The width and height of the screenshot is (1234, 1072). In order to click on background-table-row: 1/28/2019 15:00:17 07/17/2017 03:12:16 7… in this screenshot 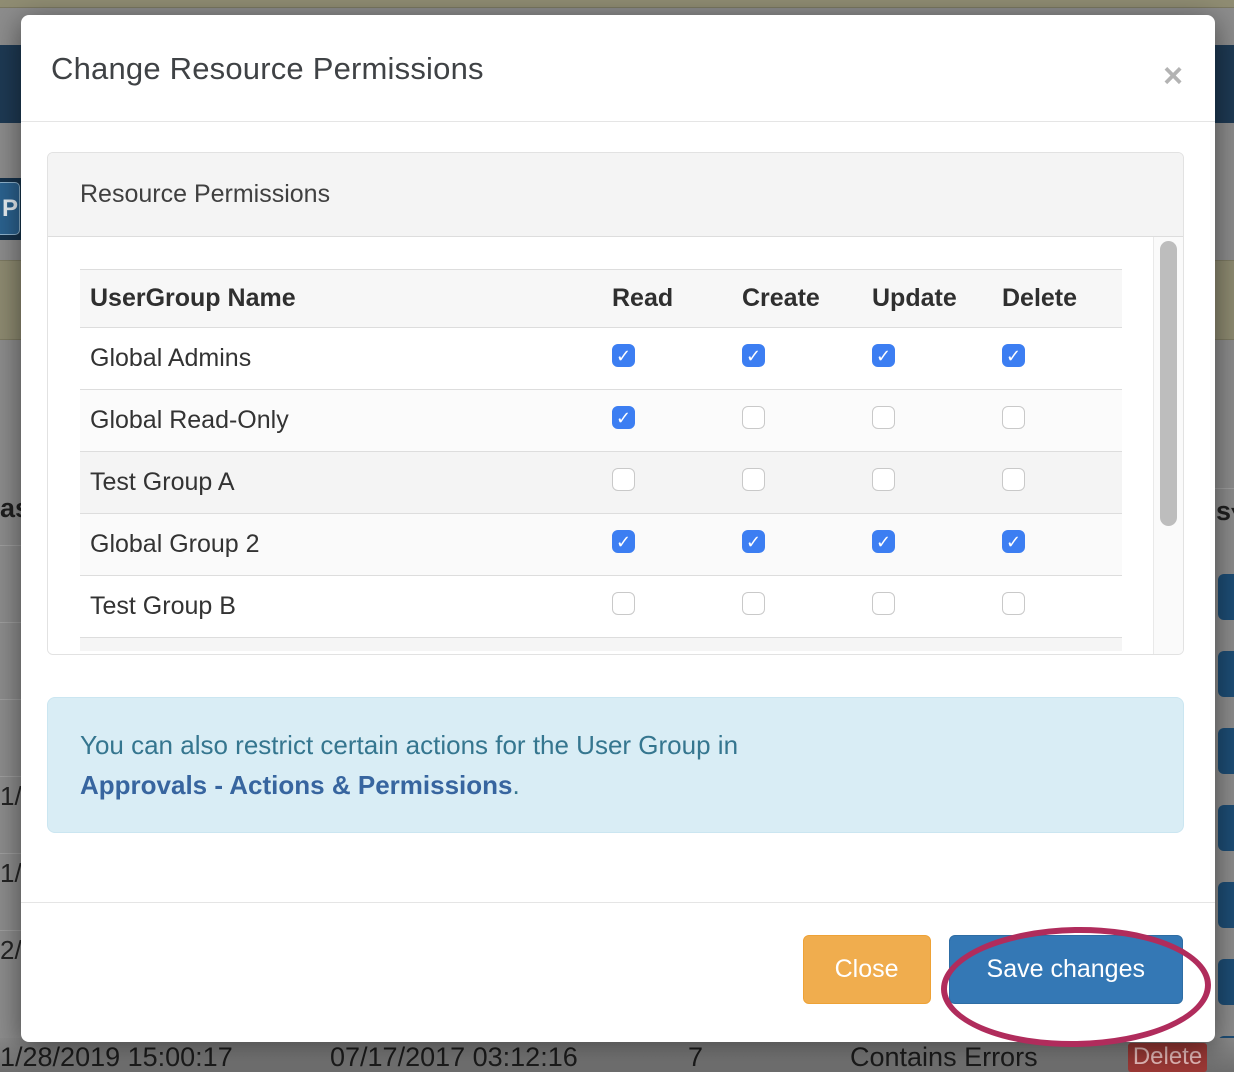, I will do `click(617, 1055)`.